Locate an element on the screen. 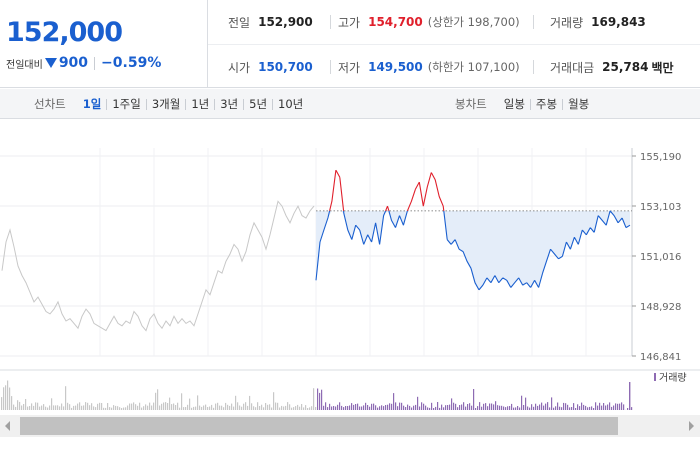 The image size is (700, 450). down-arrow-icon is located at coordinates (50, 63).